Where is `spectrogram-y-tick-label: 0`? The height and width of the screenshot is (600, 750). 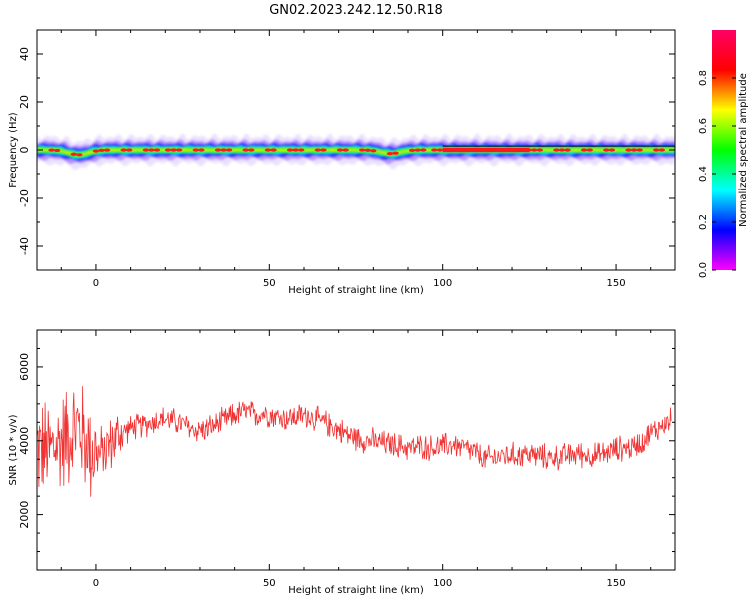
spectrogram-y-tick-label: 0 is located at coordinates (24, 150).